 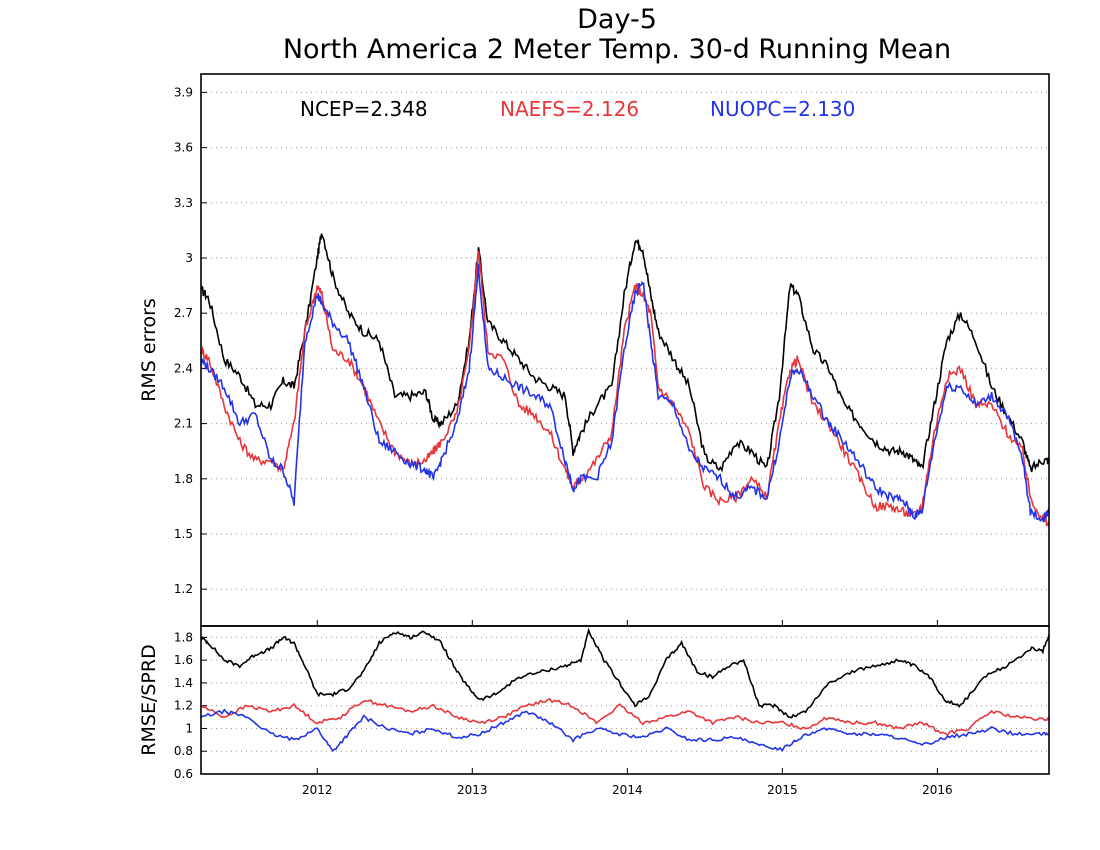 I want to click on bottom-tick-label: 1.4, so click(x=183, y=683).